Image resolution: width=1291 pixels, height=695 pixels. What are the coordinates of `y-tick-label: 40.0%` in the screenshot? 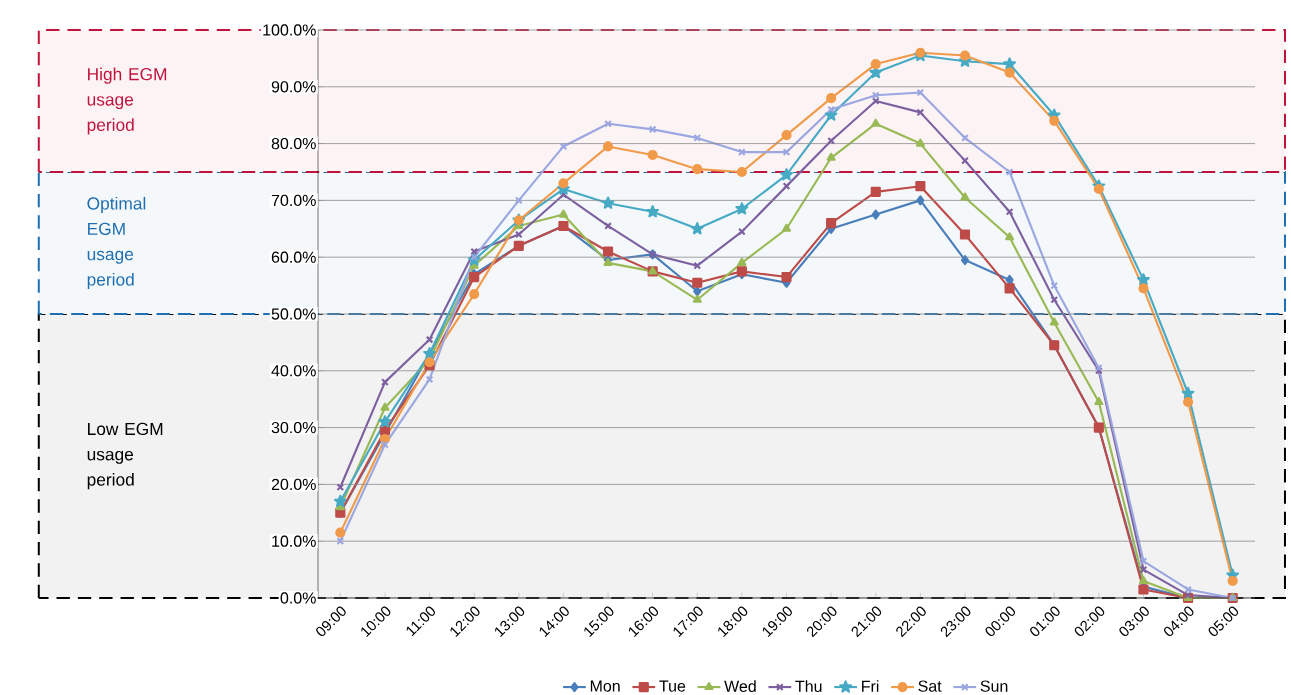 It's located at (293, 371).